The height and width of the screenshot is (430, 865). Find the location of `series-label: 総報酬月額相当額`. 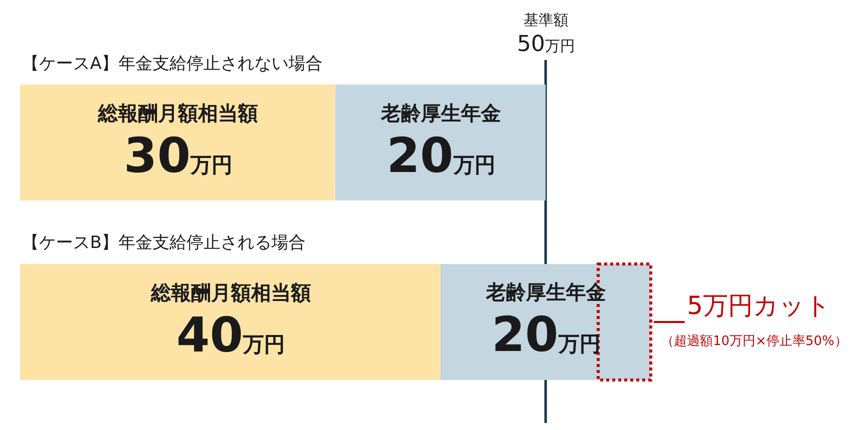

series-label: 総報酬月額相当額 is located at coordinates (177, 113).